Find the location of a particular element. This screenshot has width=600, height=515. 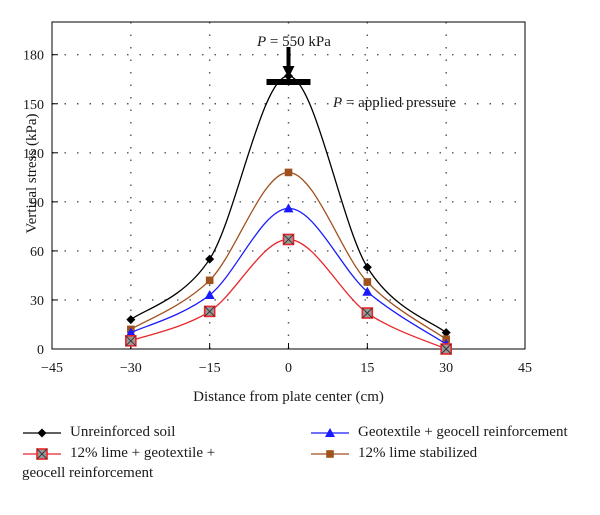

legend-label: 12% lime stabilized is located at coordinates (417, 453).